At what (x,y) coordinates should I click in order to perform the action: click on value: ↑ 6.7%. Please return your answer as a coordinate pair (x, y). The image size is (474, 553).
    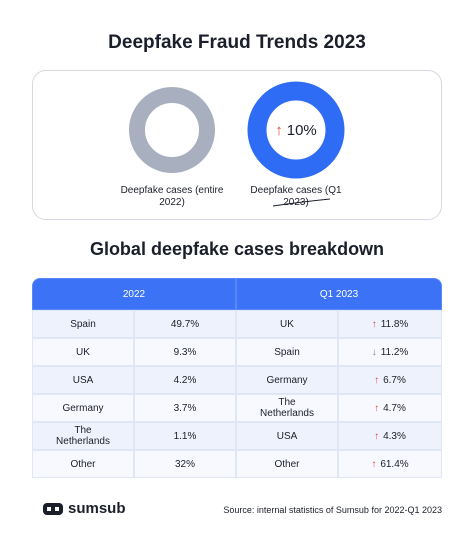
    Looking at the image, I should click on (390, 380).